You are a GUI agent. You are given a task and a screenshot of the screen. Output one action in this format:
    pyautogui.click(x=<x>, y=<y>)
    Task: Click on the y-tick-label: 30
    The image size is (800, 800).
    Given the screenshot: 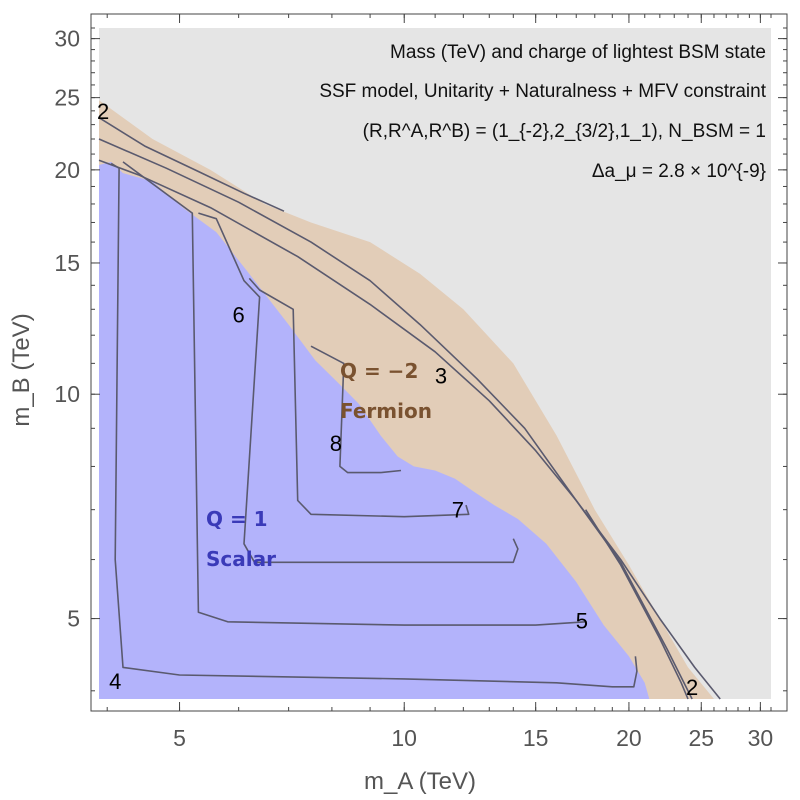 What is the action you would take?
    pyautogui.click(x=67, y=39)
    